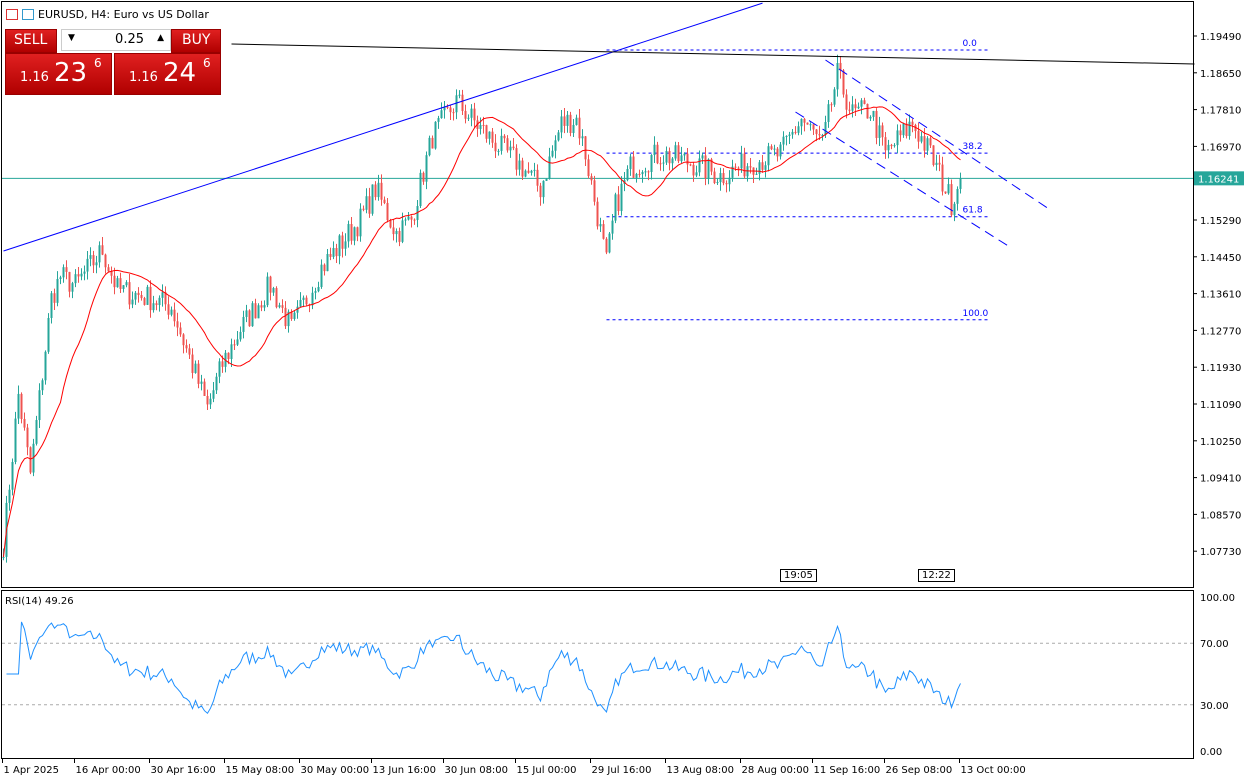 The width and height of the screenshot is (1245, 779). Describe the element at coordinates (31, 41) in the screenshot. I see `sell-button: SELL` at that location.